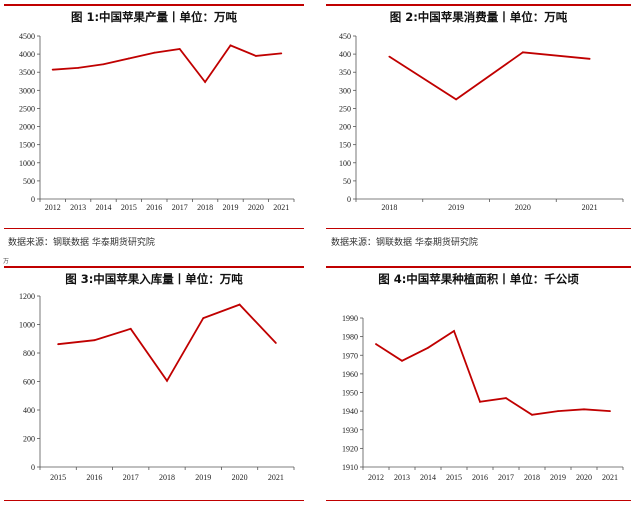 This screenshot has width=635, height=505. What do you see at coordinates (345, 72) in the screenshot?
I see `y-tick-label: 350` at bounding box center [345, 72].